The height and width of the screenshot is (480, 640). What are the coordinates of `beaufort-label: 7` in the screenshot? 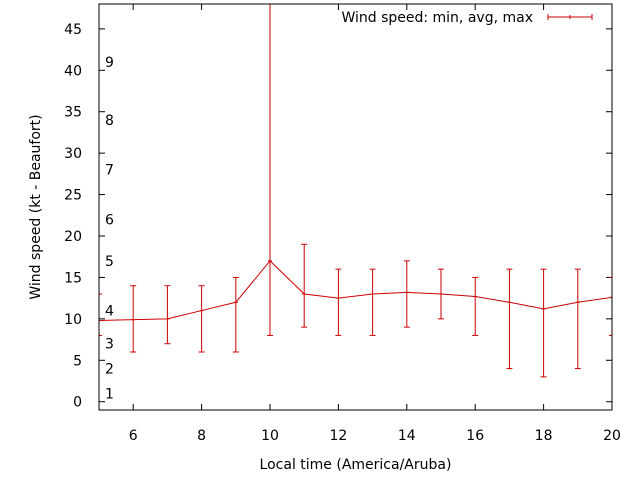 It's located at (109, 171).